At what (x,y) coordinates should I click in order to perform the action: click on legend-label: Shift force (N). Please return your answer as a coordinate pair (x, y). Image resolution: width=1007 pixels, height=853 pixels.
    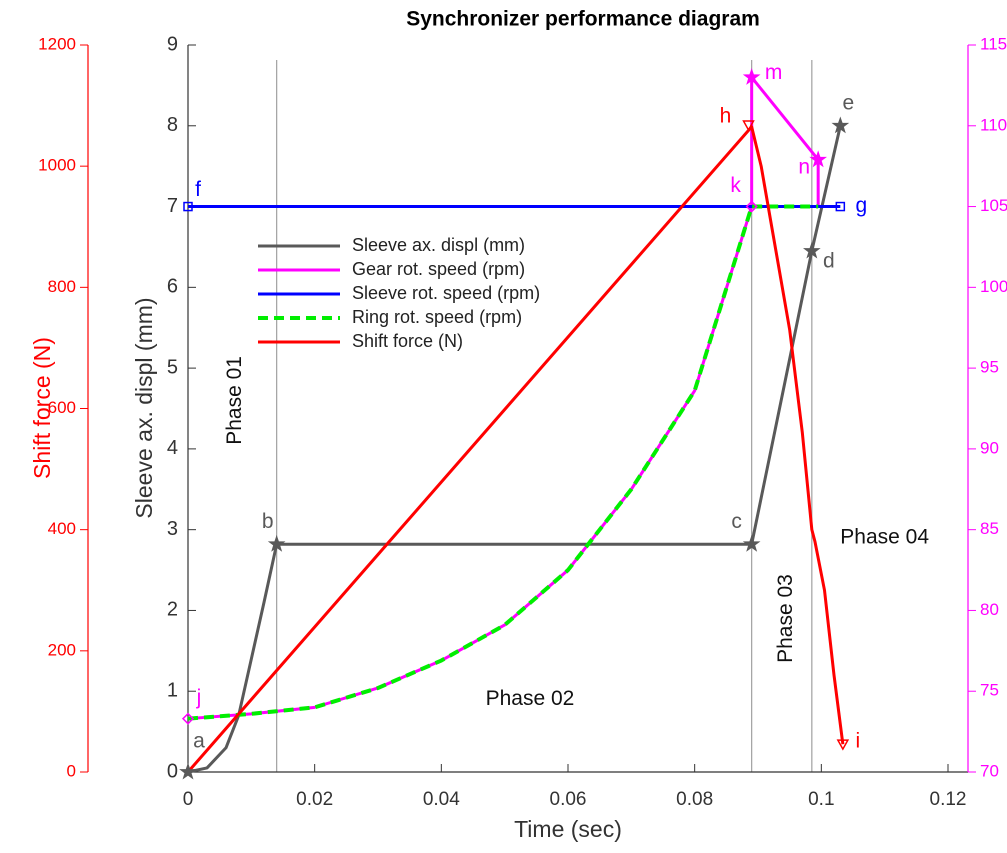
    Looking at the image, I should click on (407, 341).